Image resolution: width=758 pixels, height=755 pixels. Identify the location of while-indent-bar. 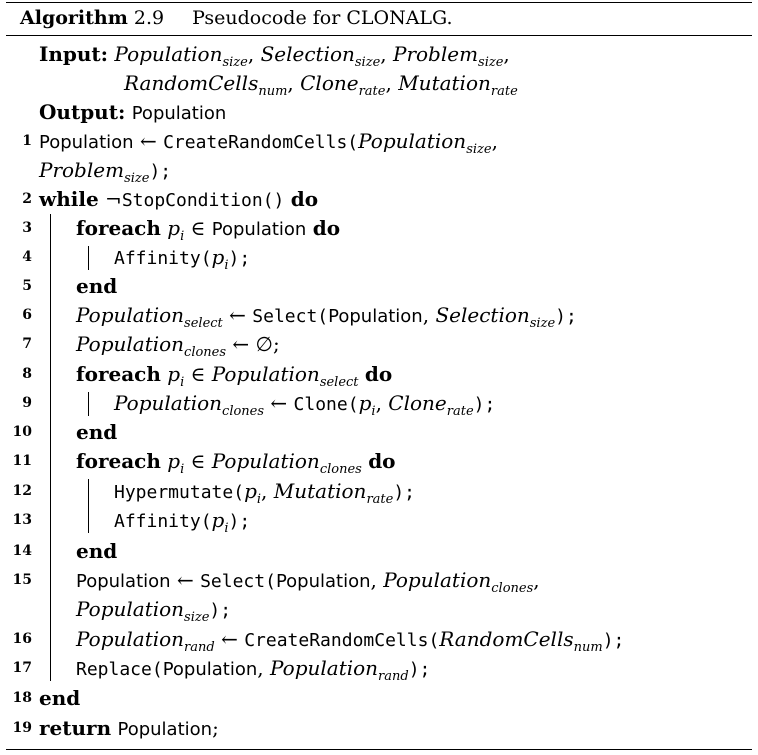
(50, 447).